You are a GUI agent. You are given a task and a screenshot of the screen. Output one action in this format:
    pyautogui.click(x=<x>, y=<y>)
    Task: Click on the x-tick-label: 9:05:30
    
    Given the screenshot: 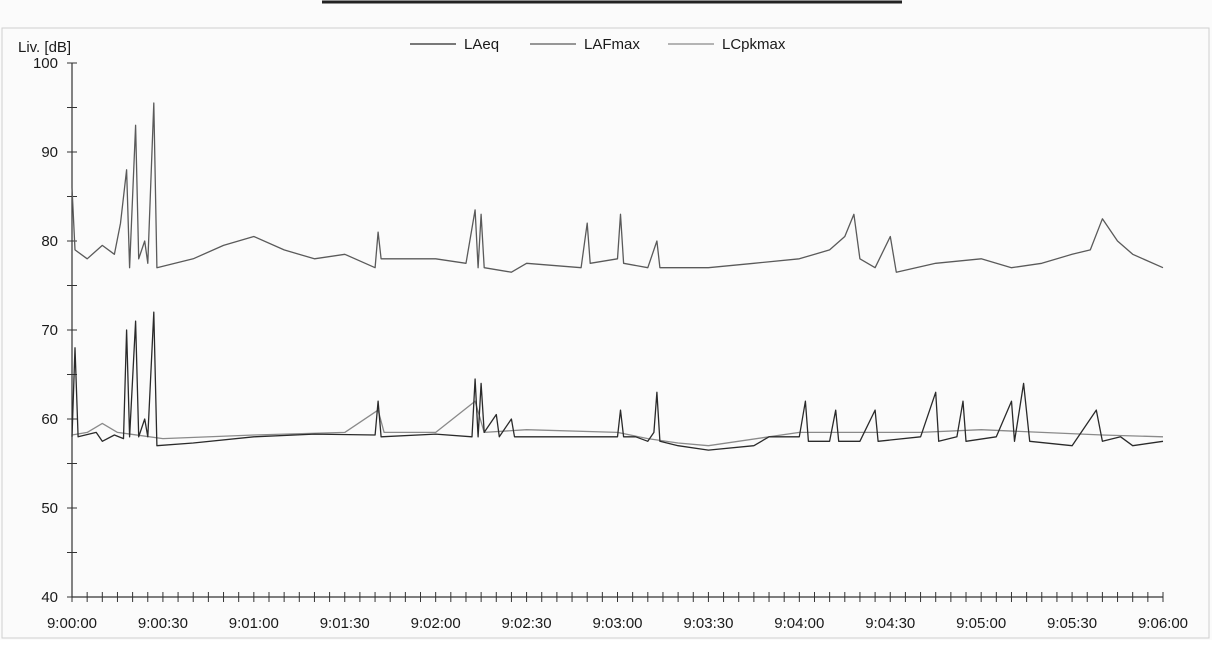 What is the action you would take?
    pyautogui.click(x=1072, y=623)
    